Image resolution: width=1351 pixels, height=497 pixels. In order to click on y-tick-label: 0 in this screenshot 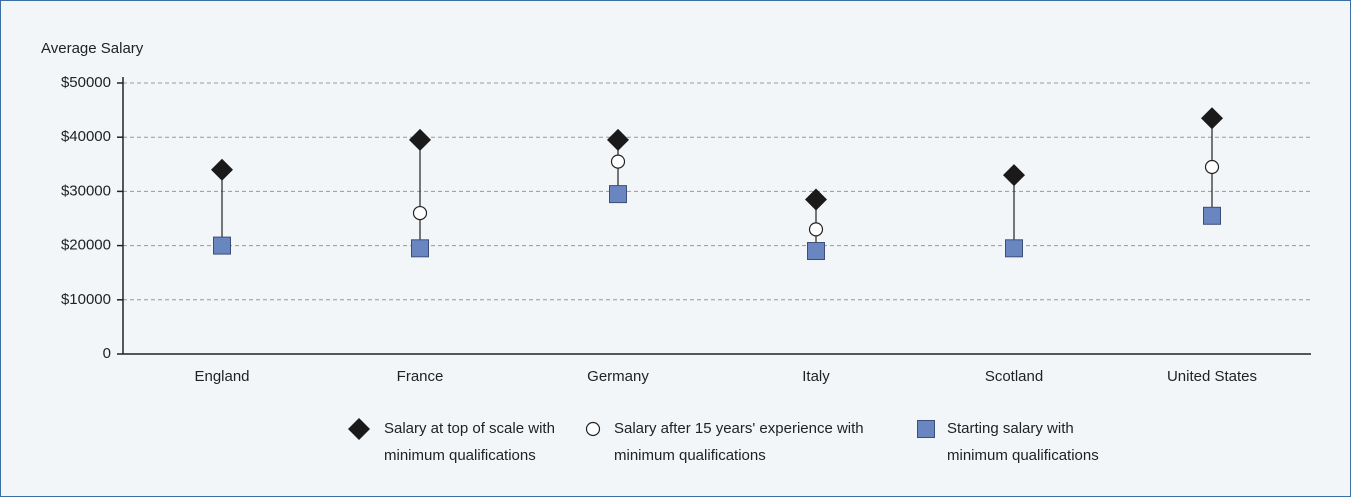, I will do `click(107, 353)`.